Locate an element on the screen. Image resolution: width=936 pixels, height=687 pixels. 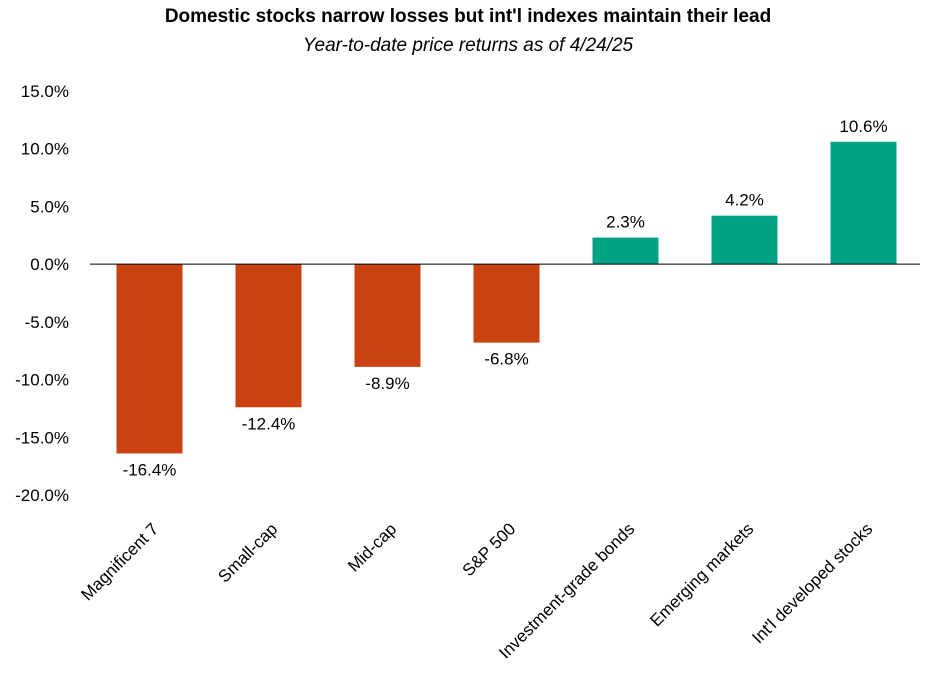
data-label: -12.4% is located at coordinates (269, 423).